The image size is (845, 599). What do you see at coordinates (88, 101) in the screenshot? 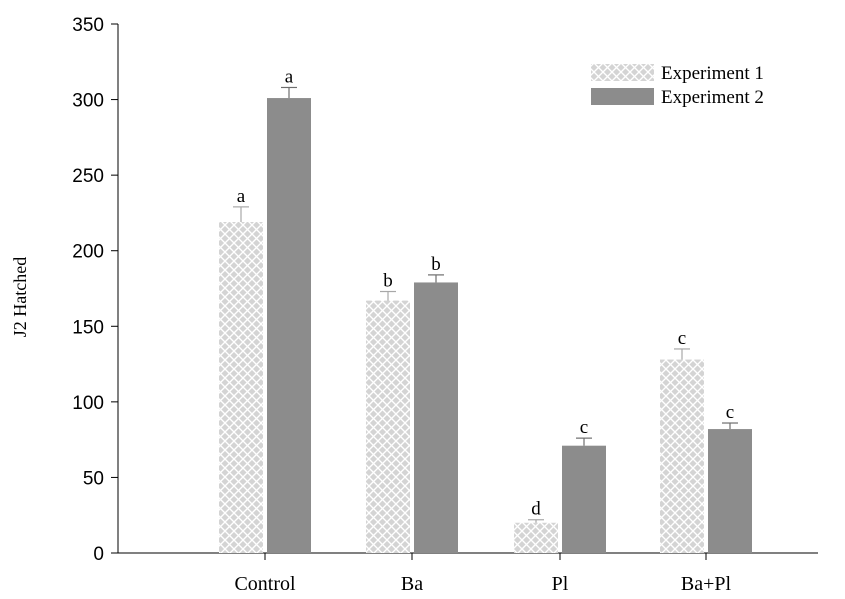
I see `y-tick-label: 300` at bounding box center [88, 101].